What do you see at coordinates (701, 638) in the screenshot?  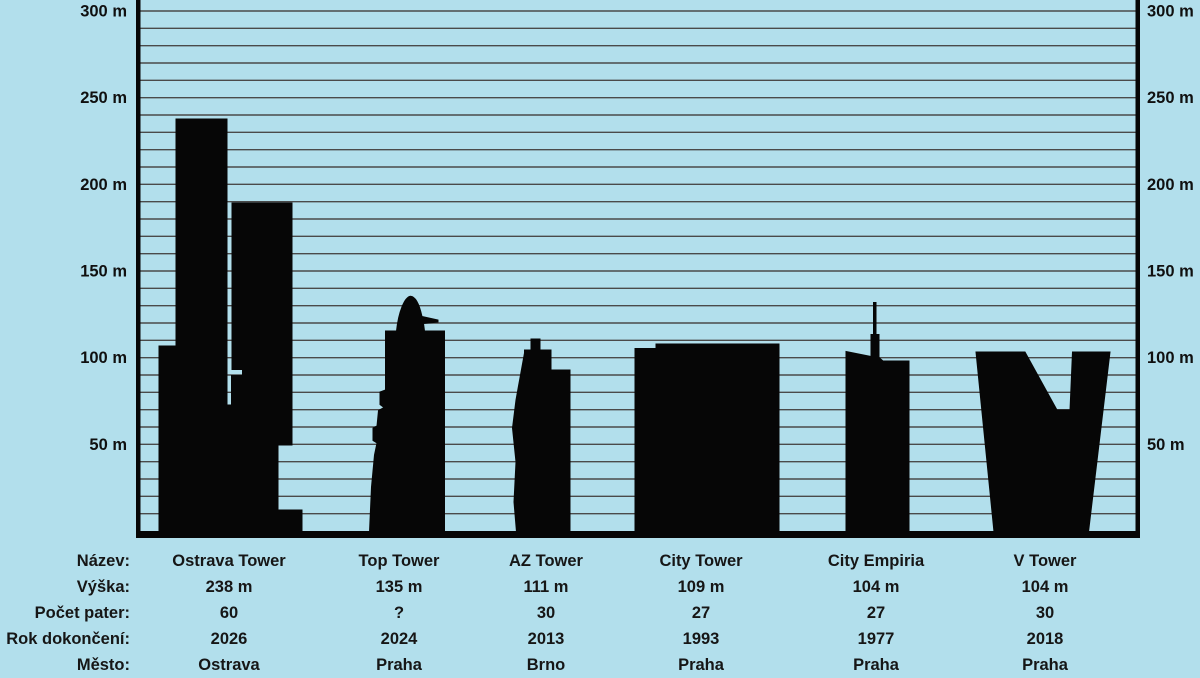 I see `tower-year: 1993` at bounding box center [701, 638].